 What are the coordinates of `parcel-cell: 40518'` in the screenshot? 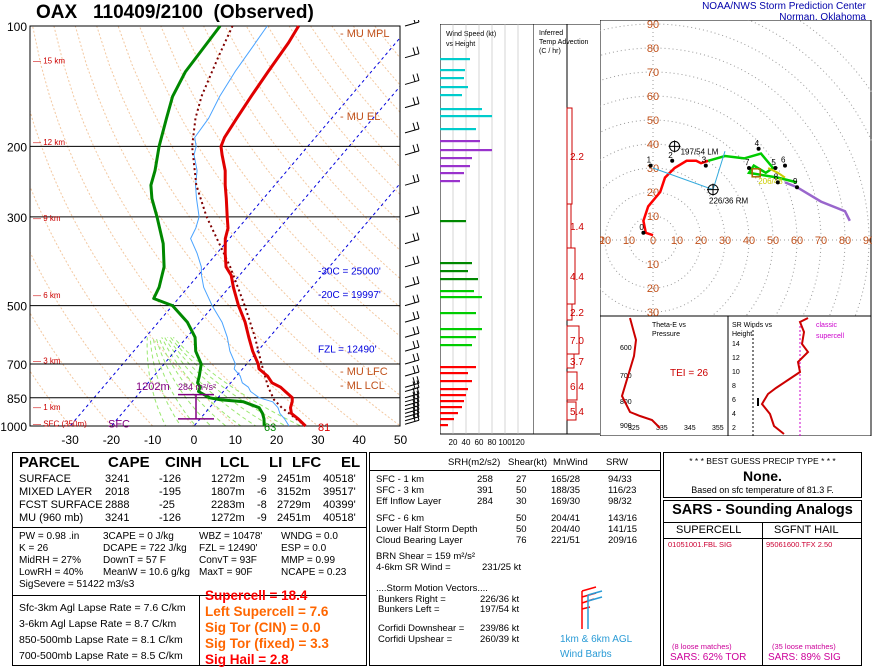 It's located at (339, 479).